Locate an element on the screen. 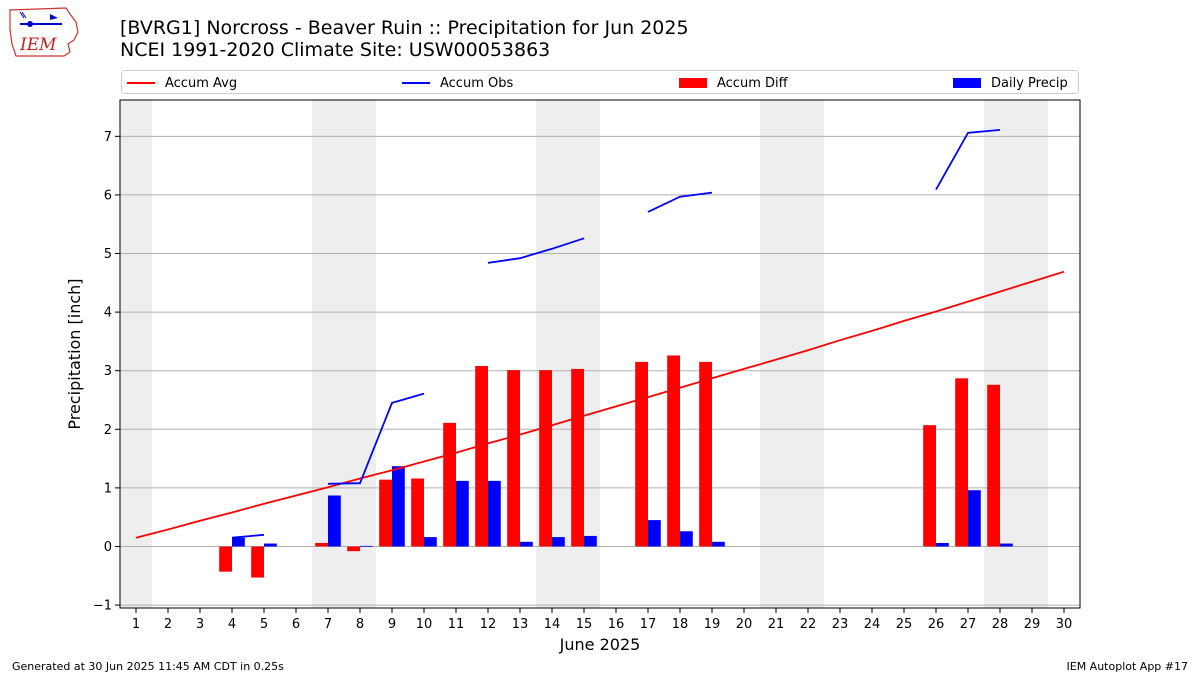 This screenshot has height=675, width=1200. y-axis-label: Precipitation [inch] is located at coordinates (74, 353).